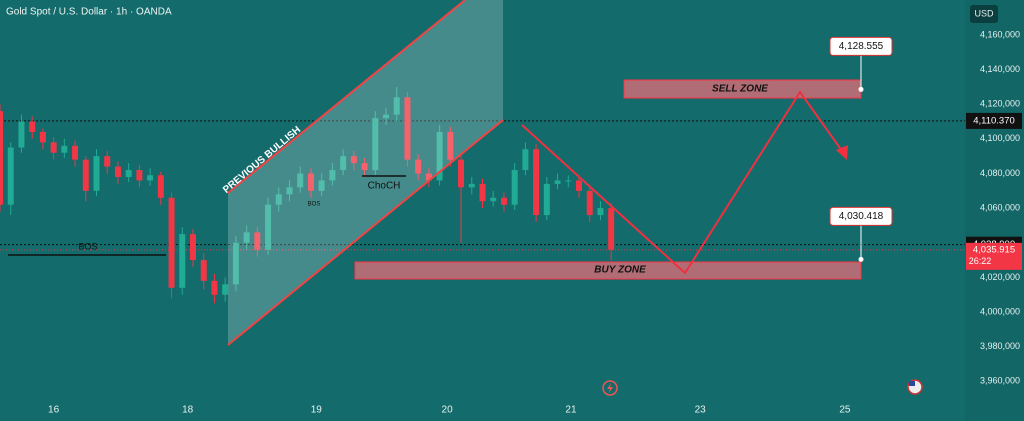  Describe the element at coordinates (1000, 346) in the screenshot. I see `y-tick-label: 3,980,000` at that location.